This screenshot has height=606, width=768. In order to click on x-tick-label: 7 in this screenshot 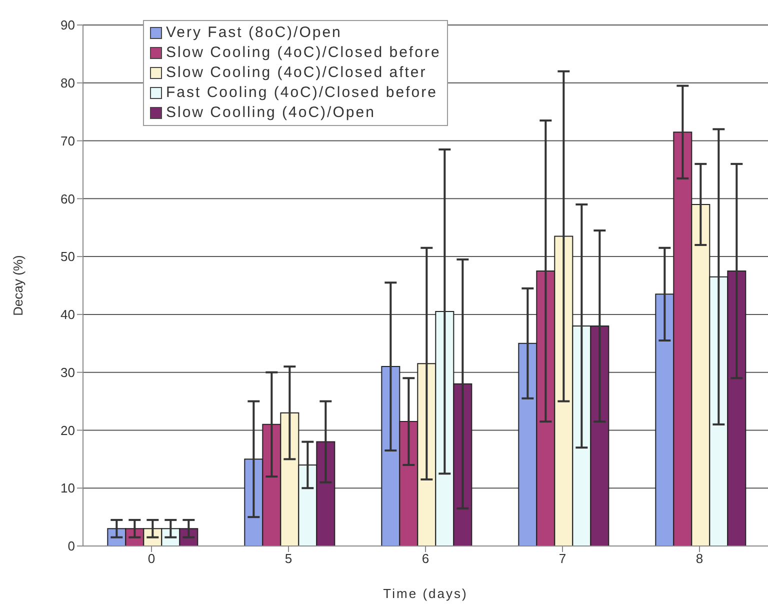, I will do `click(562, 558)`.